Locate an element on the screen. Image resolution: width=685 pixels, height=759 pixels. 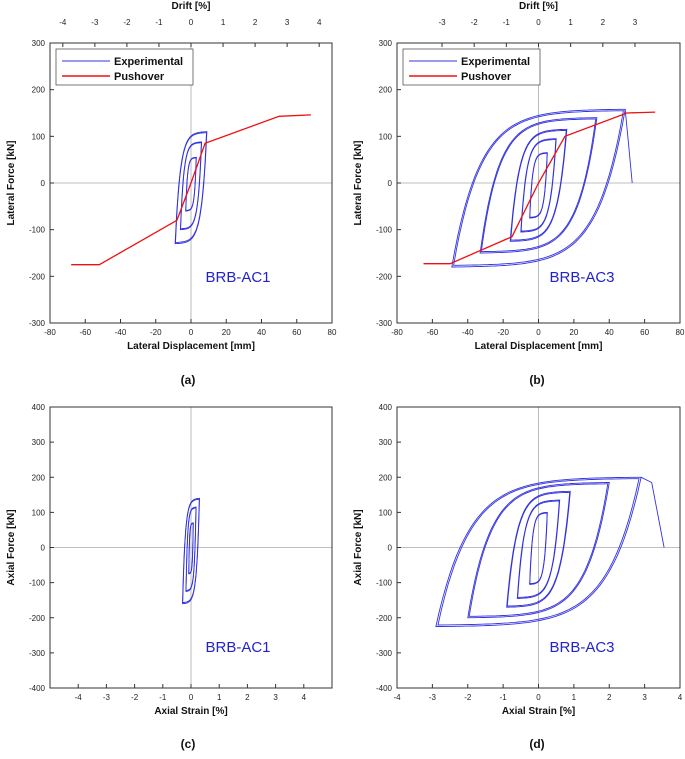
x2-tick-label: -4 is located at coordinates (63, 22).